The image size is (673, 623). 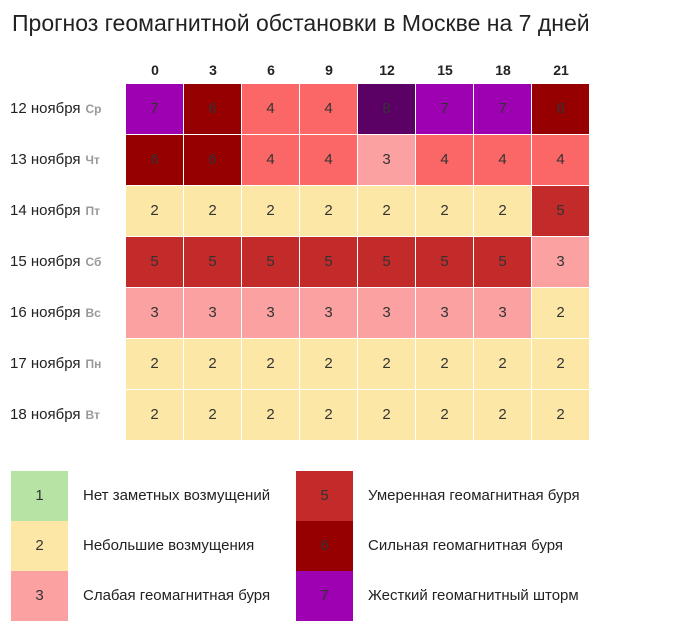 I want to click on row-weekday: Сб, so click(x=93, y=262).